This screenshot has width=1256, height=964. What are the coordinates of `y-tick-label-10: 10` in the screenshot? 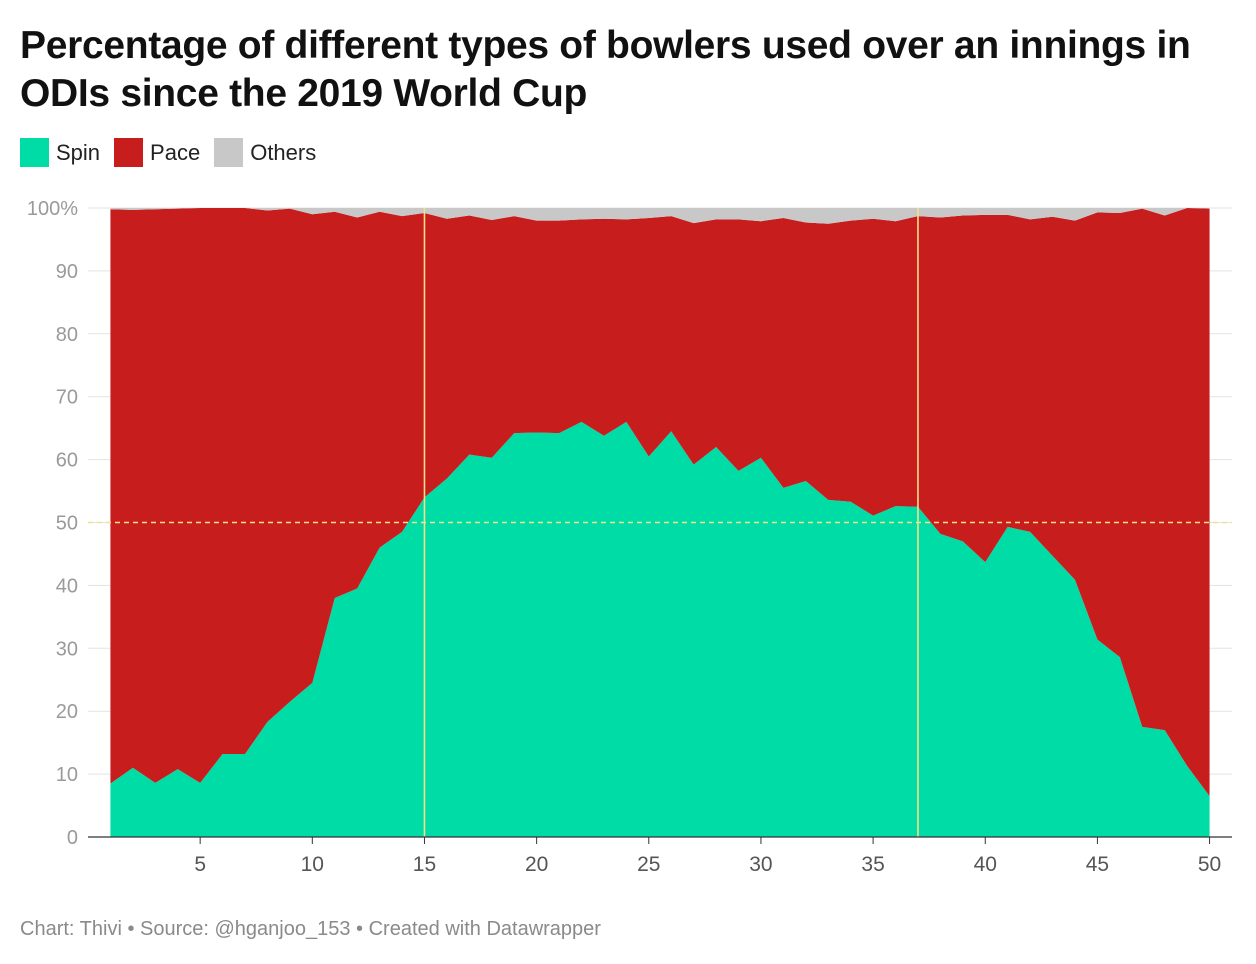 It's located at (67, 775).